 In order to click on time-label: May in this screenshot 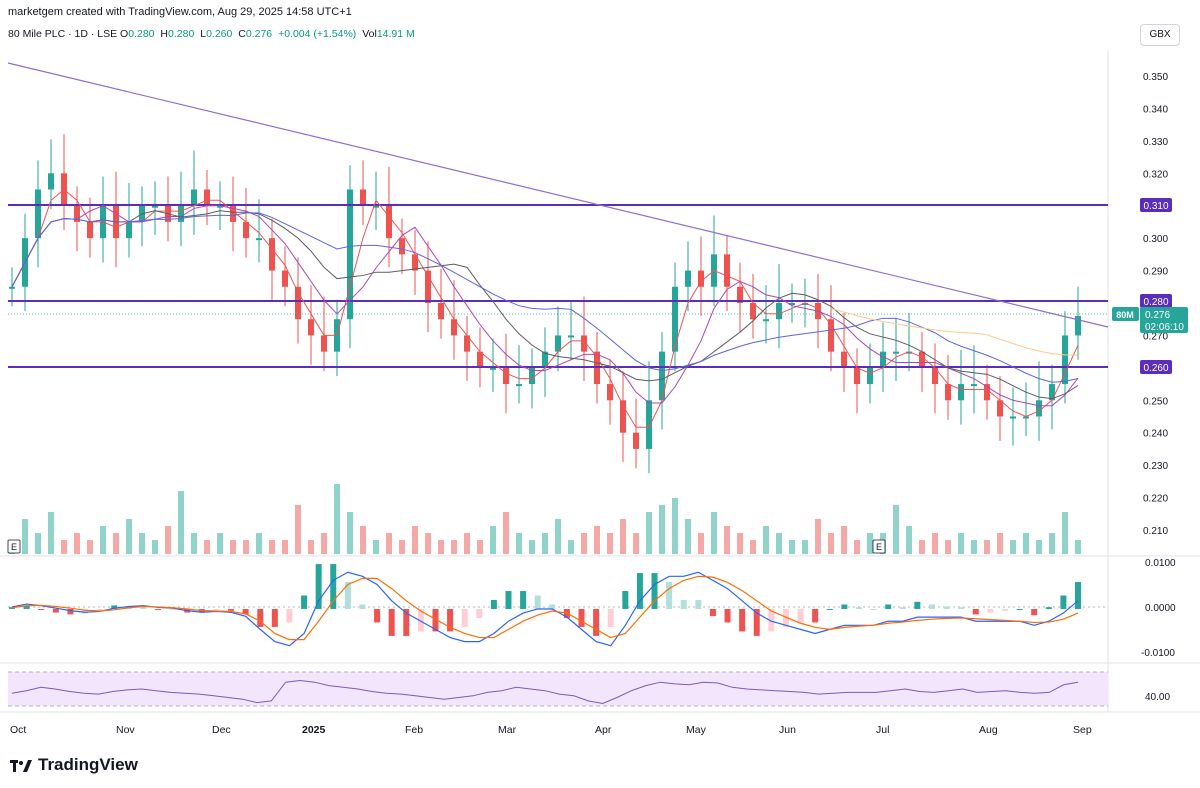, I will do `click(696, 730)`.